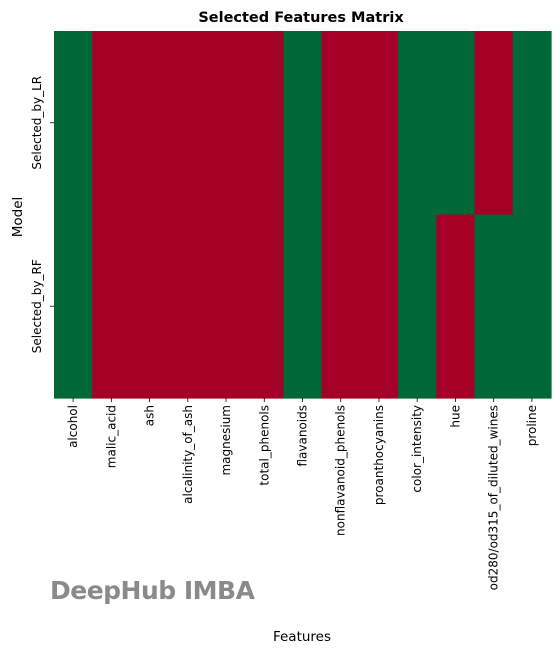 This screenshot has width=560, height=655. Describe the element at coordinates (111, 436) in the screenshot. I see `x-tick-label: malic_acid` at that location.